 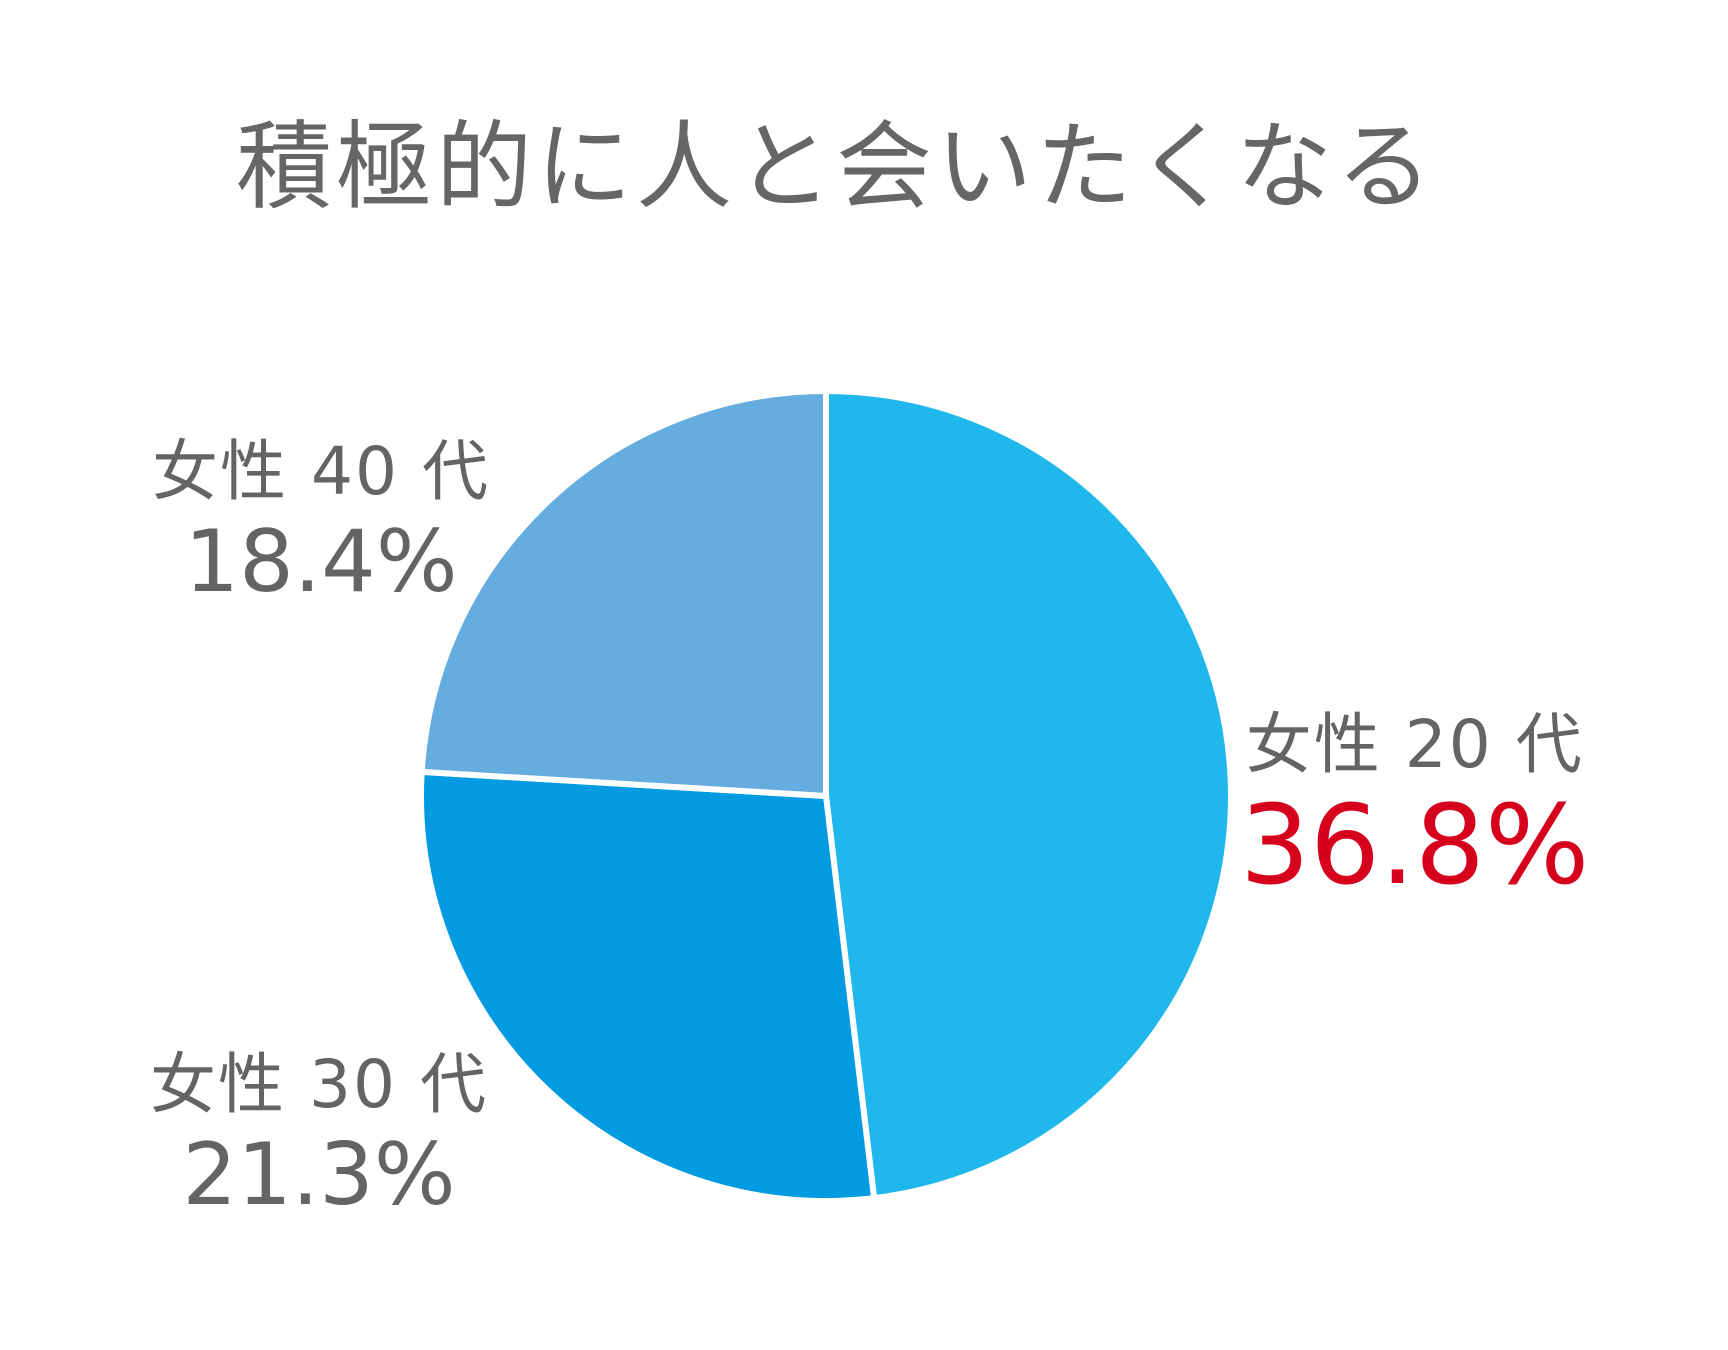 I want to click on slice-value-20s: 36.8%, so click(x=1415, y=845).